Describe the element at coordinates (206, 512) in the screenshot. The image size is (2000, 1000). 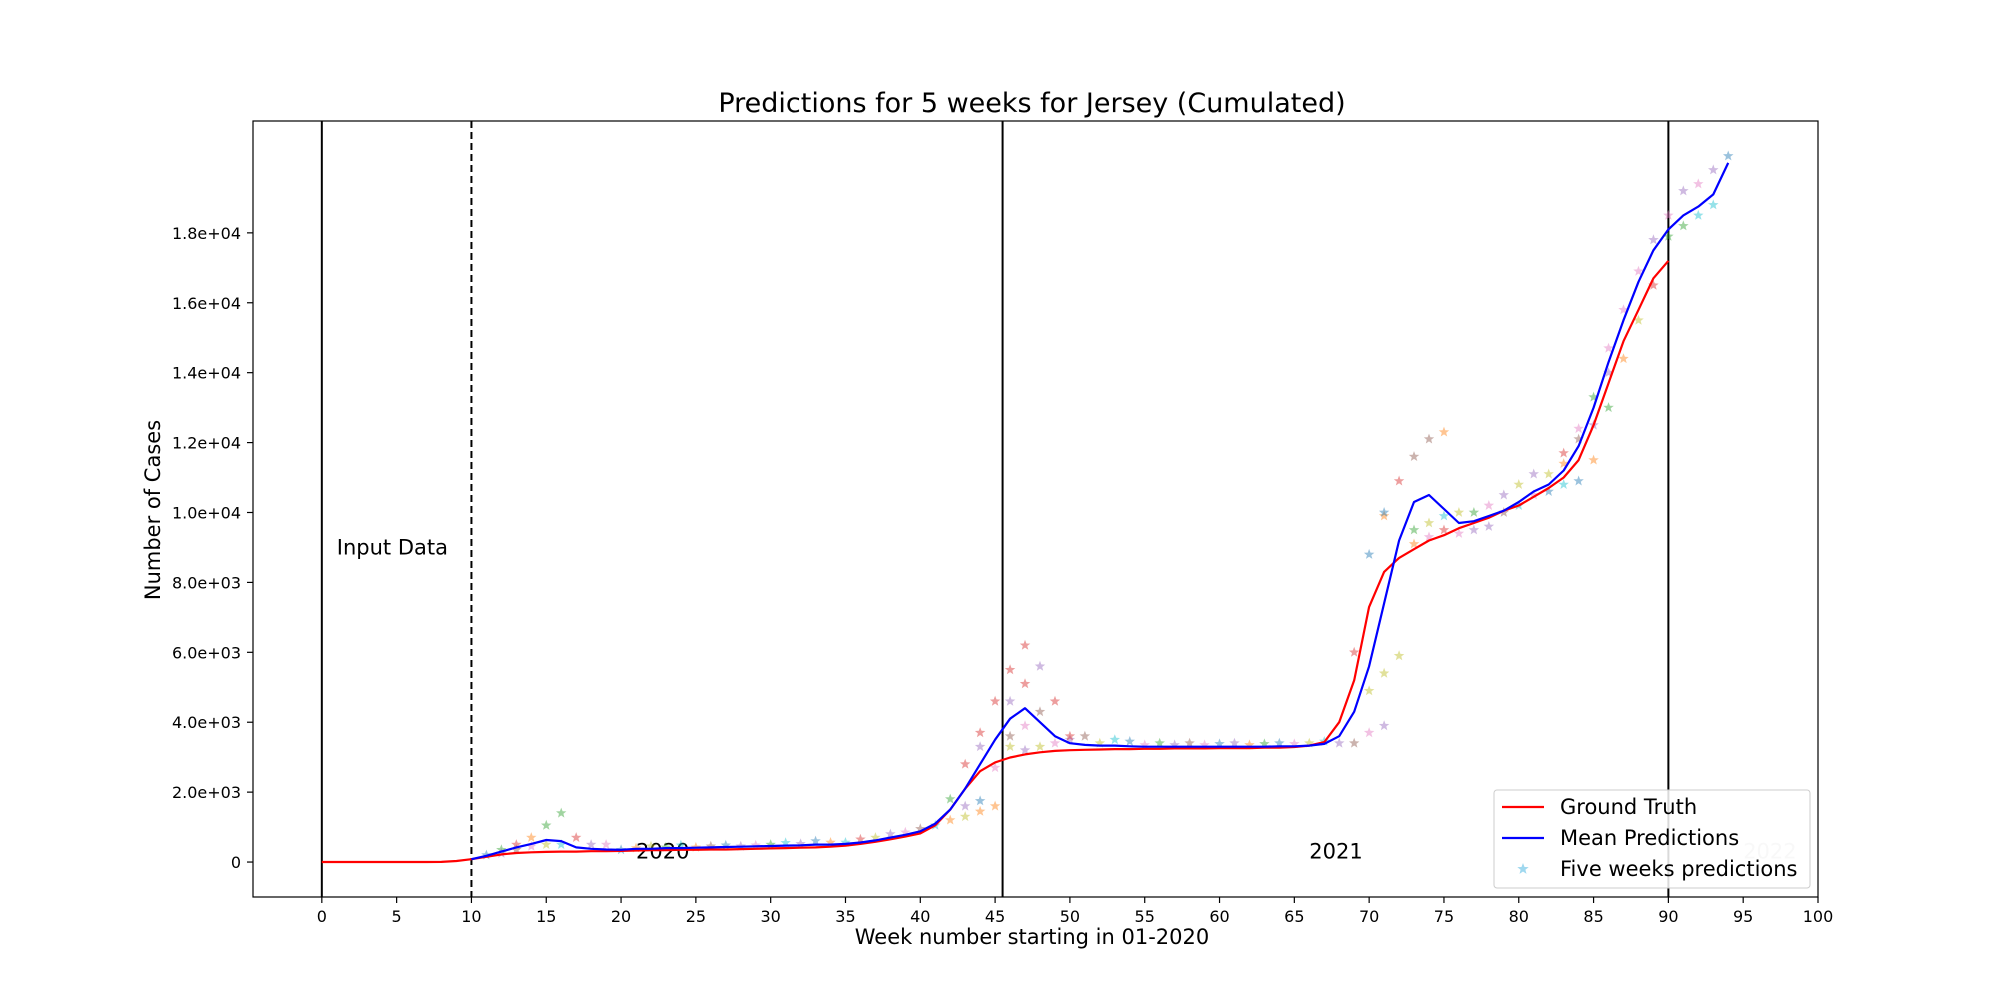
I see `y-tick-label: 1.0e+04` at that location.